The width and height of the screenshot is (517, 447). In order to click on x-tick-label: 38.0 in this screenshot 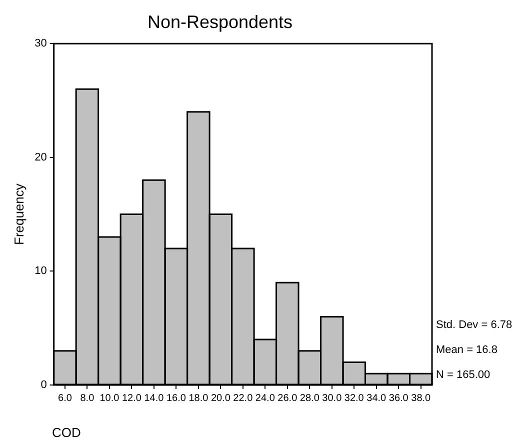, I will do `click(421, 398)`.